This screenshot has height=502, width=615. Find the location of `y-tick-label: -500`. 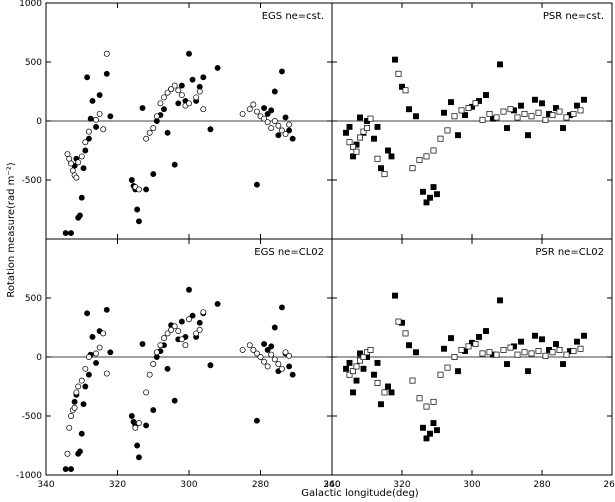

y-tick-label: -500 is located at coordinates (32, 417).